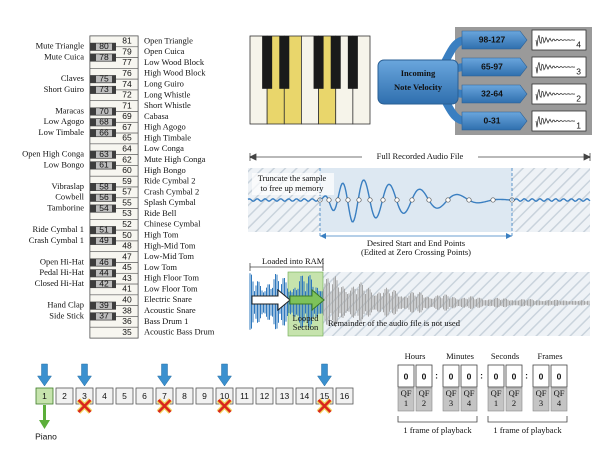 The image size is (600, 464). I want to click on remainder-note: Remainder of the audio file is not used, so click(394, 323).